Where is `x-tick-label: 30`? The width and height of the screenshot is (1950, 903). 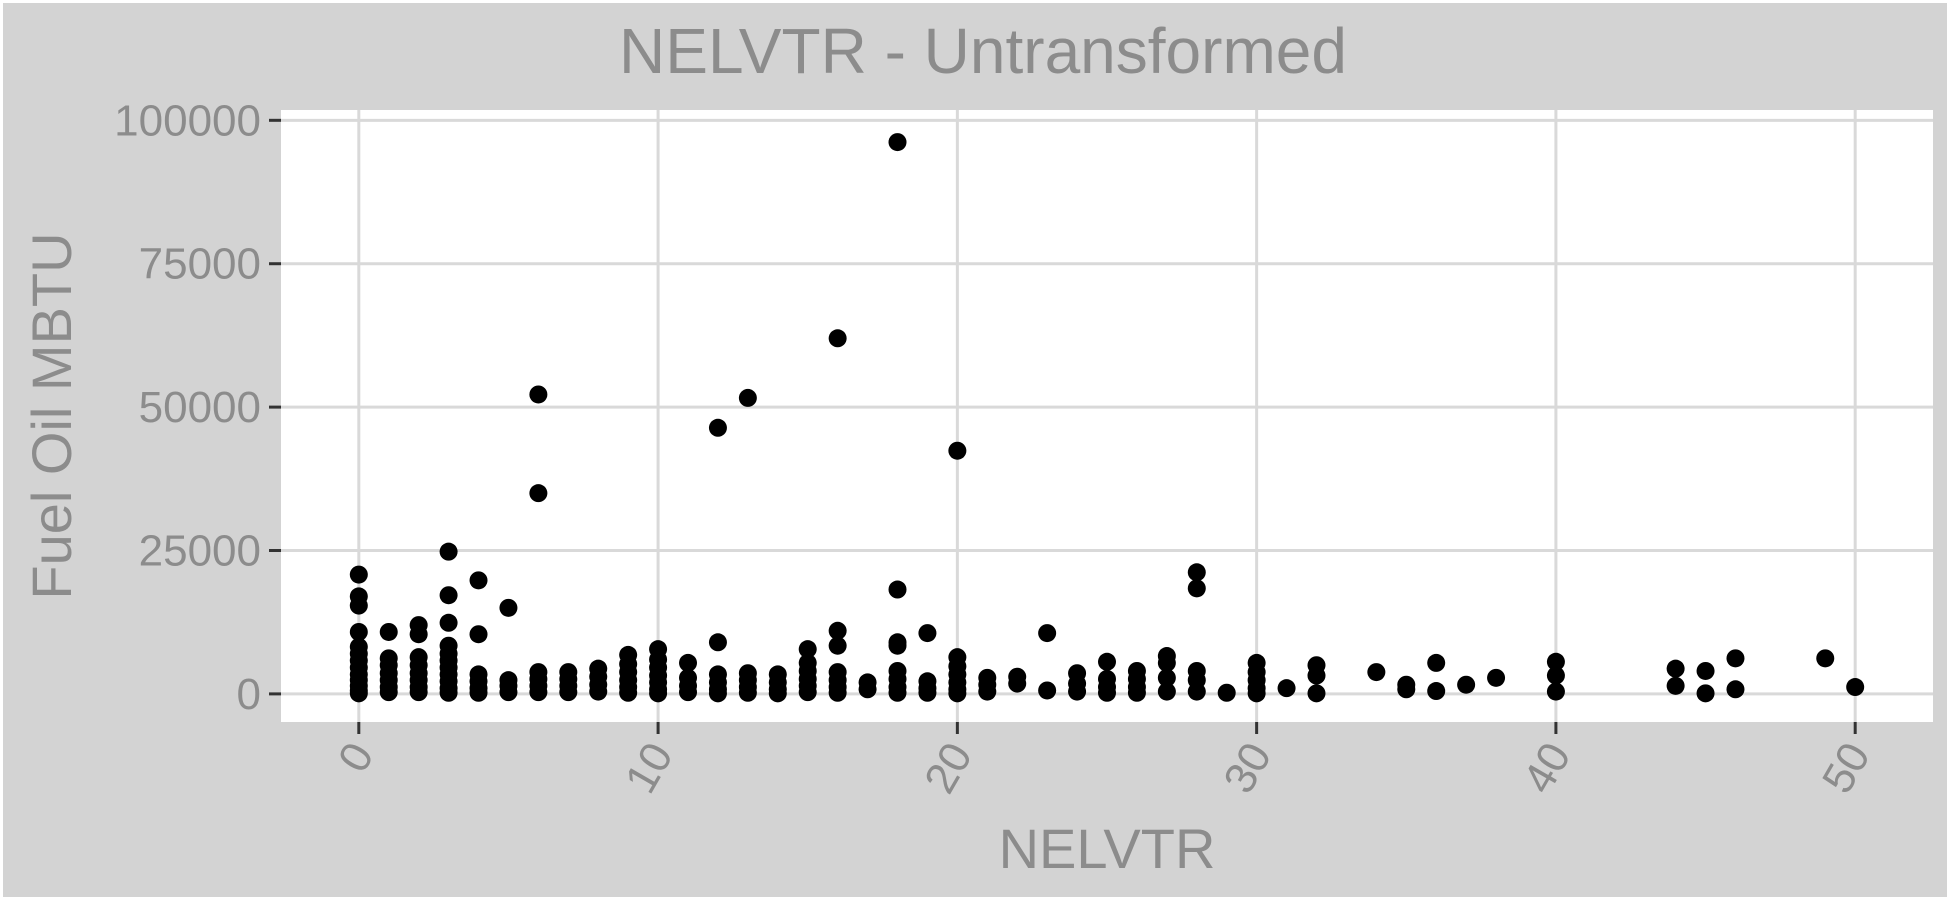
x-tick-label: 30 is located at coordinates (1247, 768).